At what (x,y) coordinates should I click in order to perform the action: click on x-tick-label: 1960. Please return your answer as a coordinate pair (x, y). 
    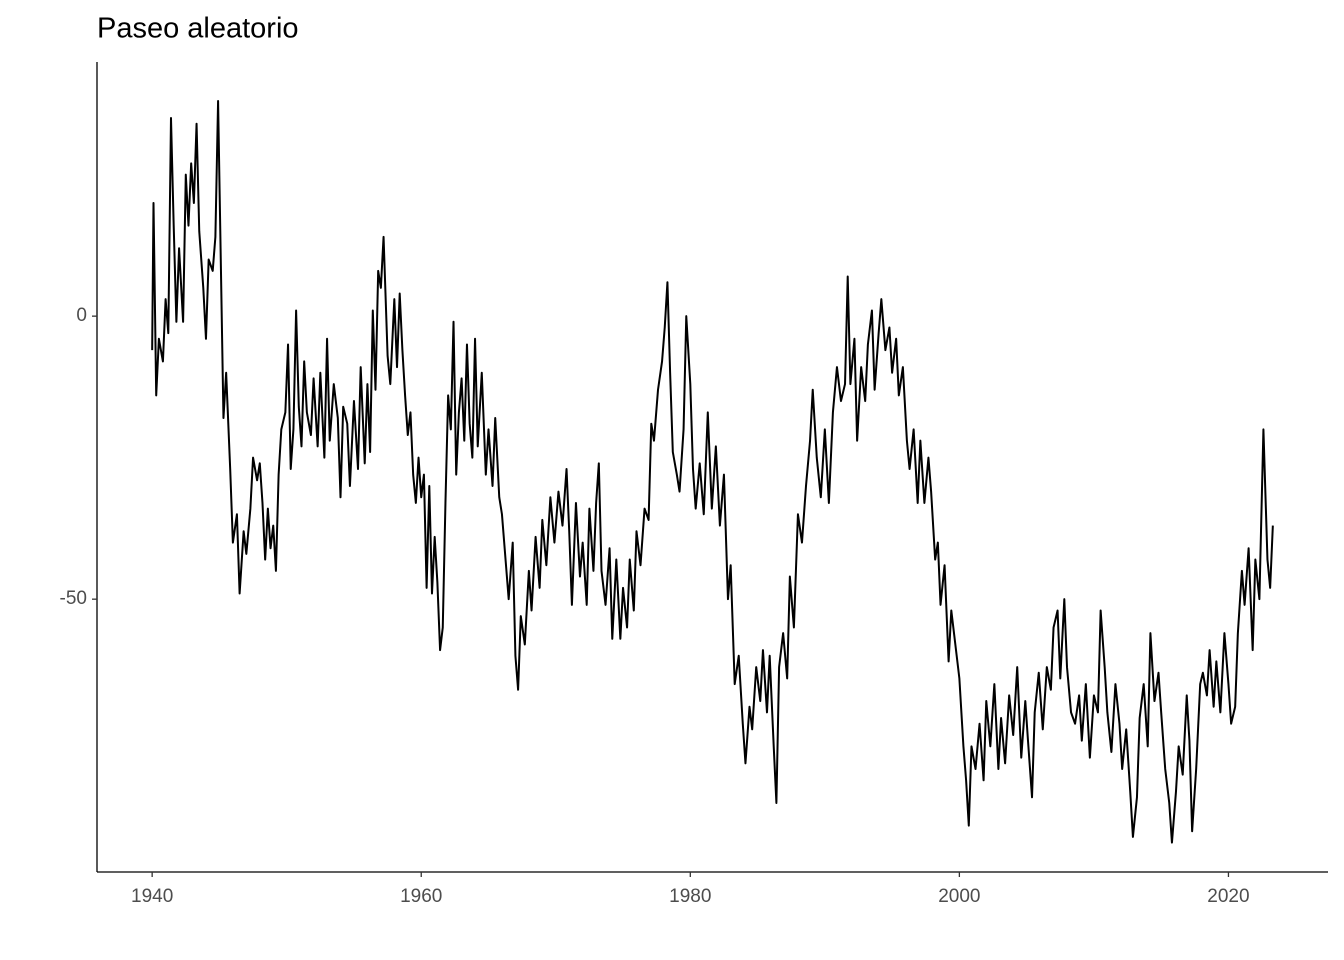
    Looking at the image, I should click on (421, 896).